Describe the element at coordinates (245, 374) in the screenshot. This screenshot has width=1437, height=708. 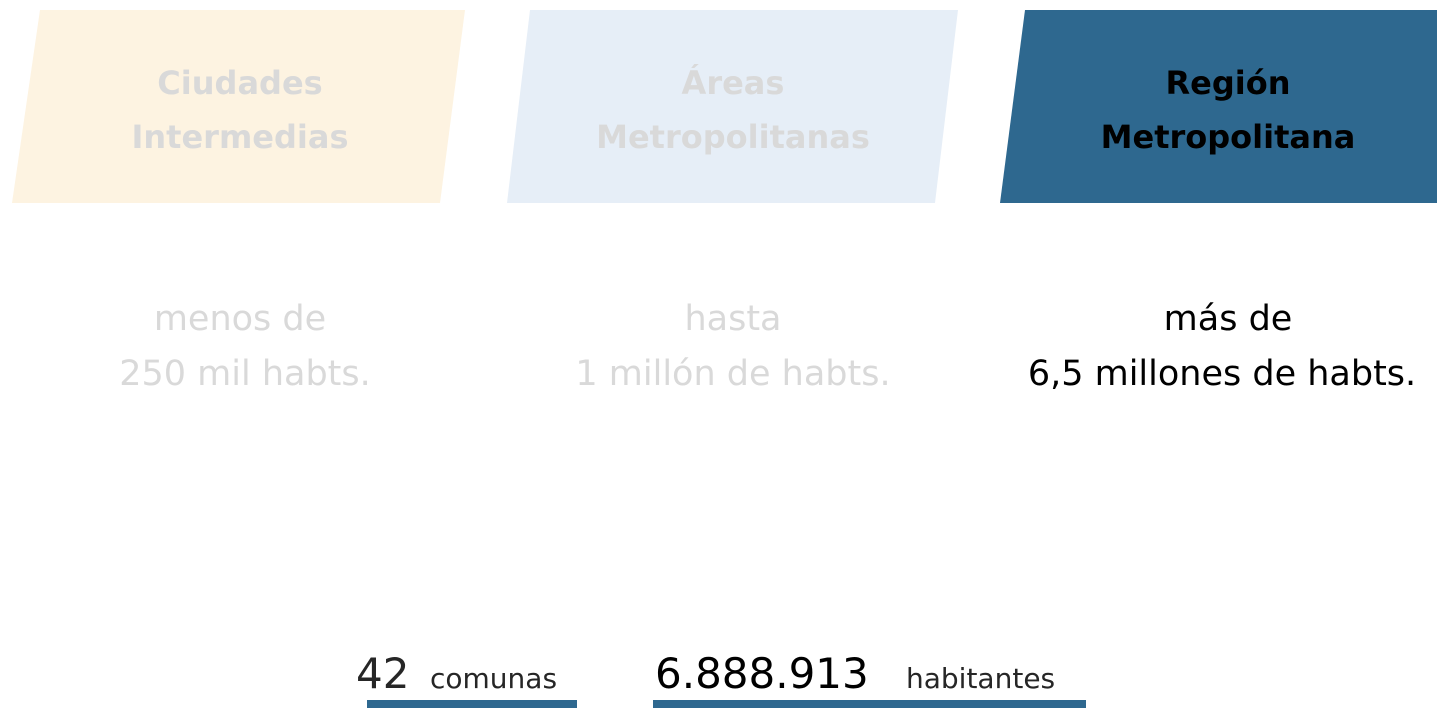
I see `card-description: 250 mil habts.` at that location.